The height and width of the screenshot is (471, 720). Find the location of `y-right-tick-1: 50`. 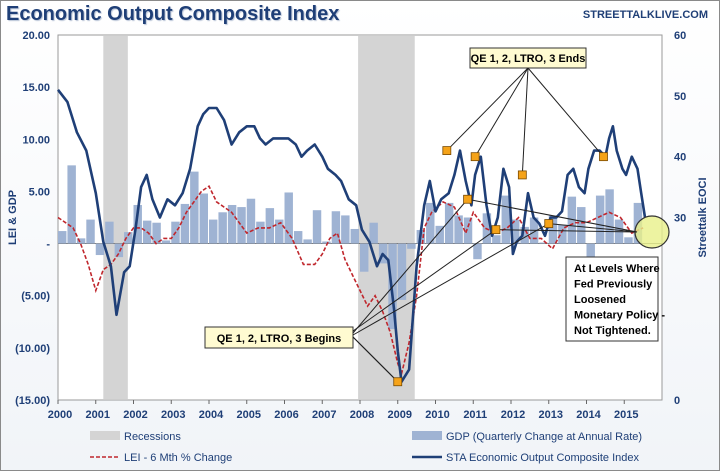

y-right-tick-1: 50 is located at coordinates (680, 97).